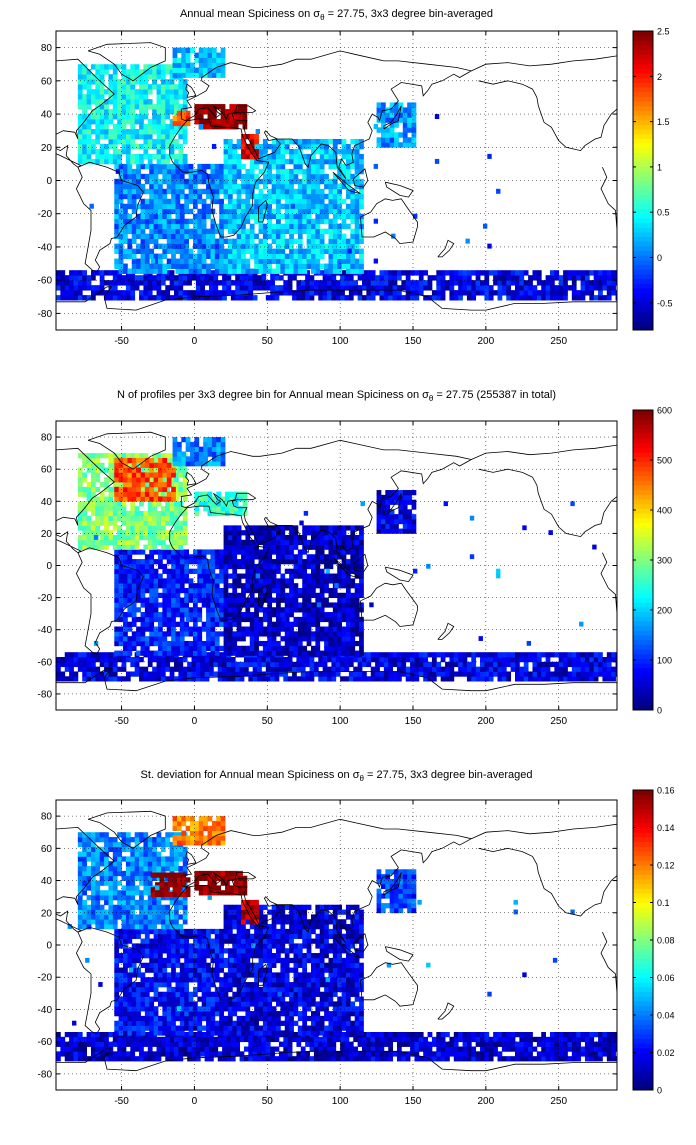 This screenshot has height=1145, width=696. What do you see at coordinates (45, 214) in the screenshot?
I see `y-tick-label: -20` at bounding box center [45, 214].